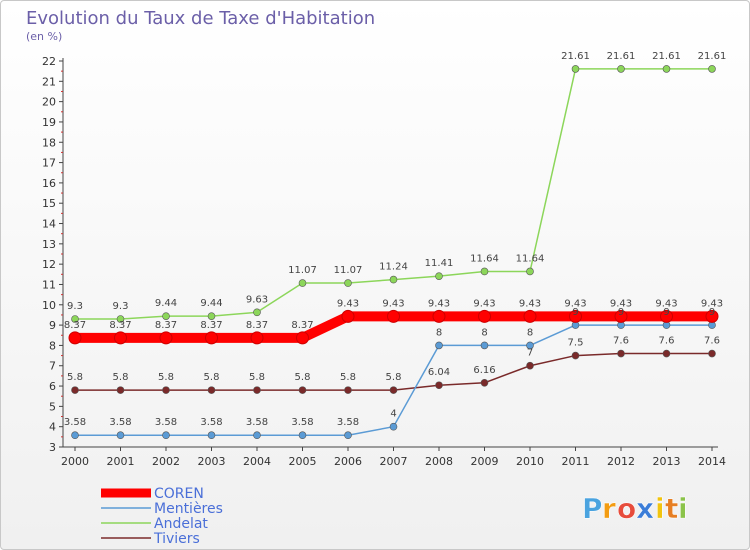  I want to click on data-label: 7.5, so click(576, 343).